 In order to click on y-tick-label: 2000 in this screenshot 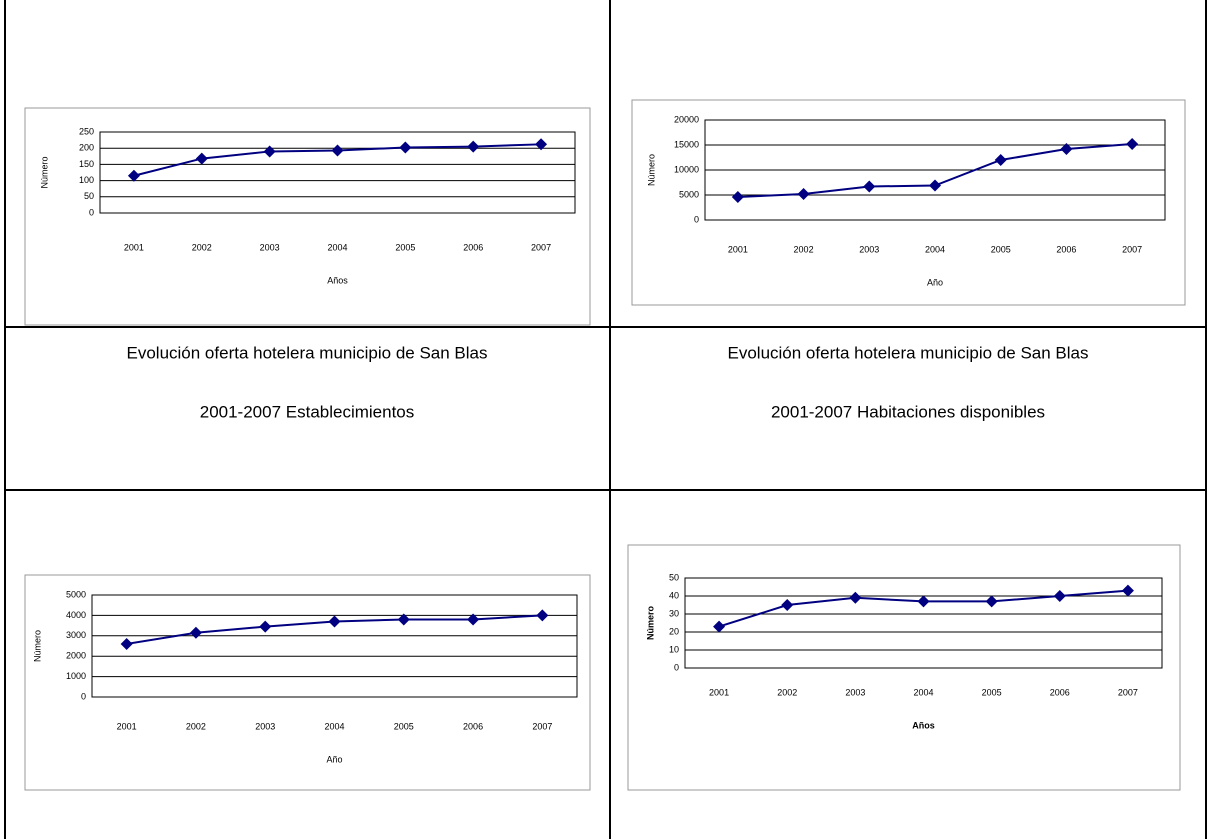, I will do `click(76, 656)`.